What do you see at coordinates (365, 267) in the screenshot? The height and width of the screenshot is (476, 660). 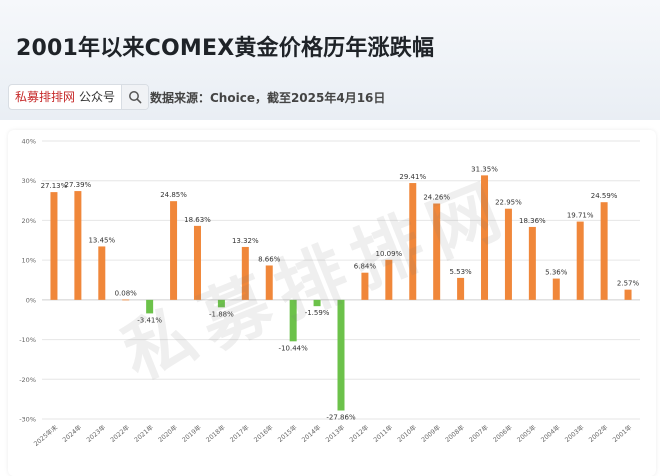 I see `data-label: 6.84%` at bounding box center [365, 267].